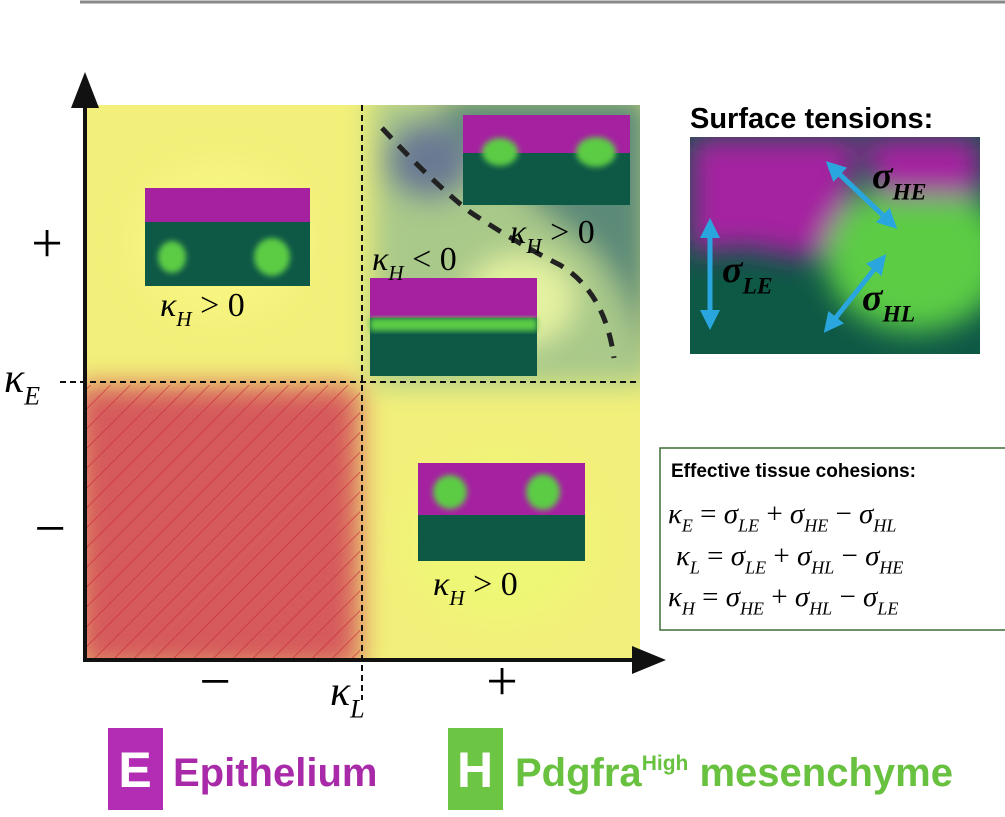 This screenshot has width=1005, height=817. What do you see at coordinates (578, 773) in the screenshot?
I see `legend-text: Pdgfra` at bounding box center [578, 773].